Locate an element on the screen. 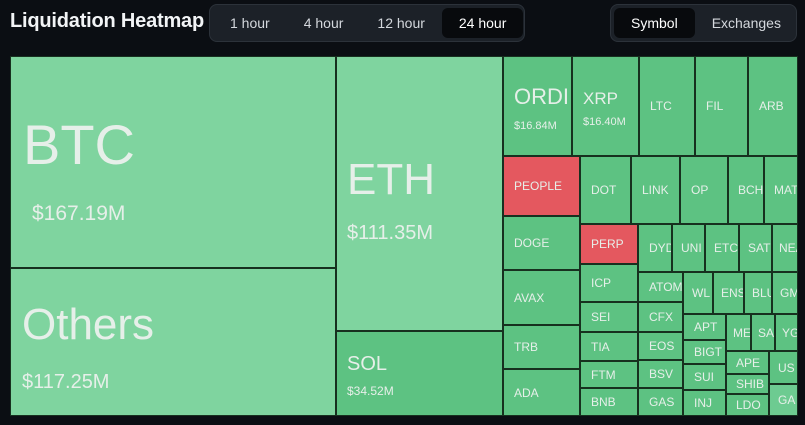 The image size is (805, 425). tile-symbol: DOT is located at coordinates (604, 190).